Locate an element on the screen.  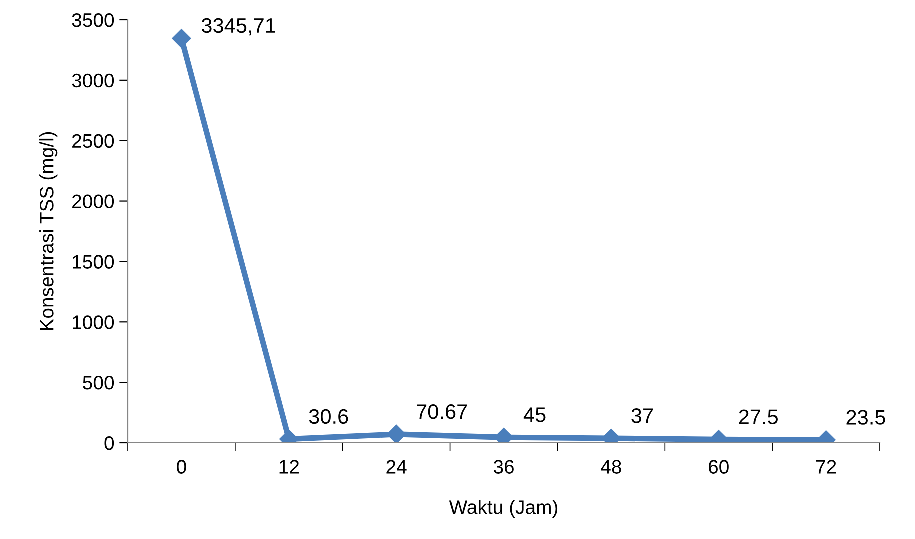
y-tick-label: 2500 is located at coordinates (93, 141).